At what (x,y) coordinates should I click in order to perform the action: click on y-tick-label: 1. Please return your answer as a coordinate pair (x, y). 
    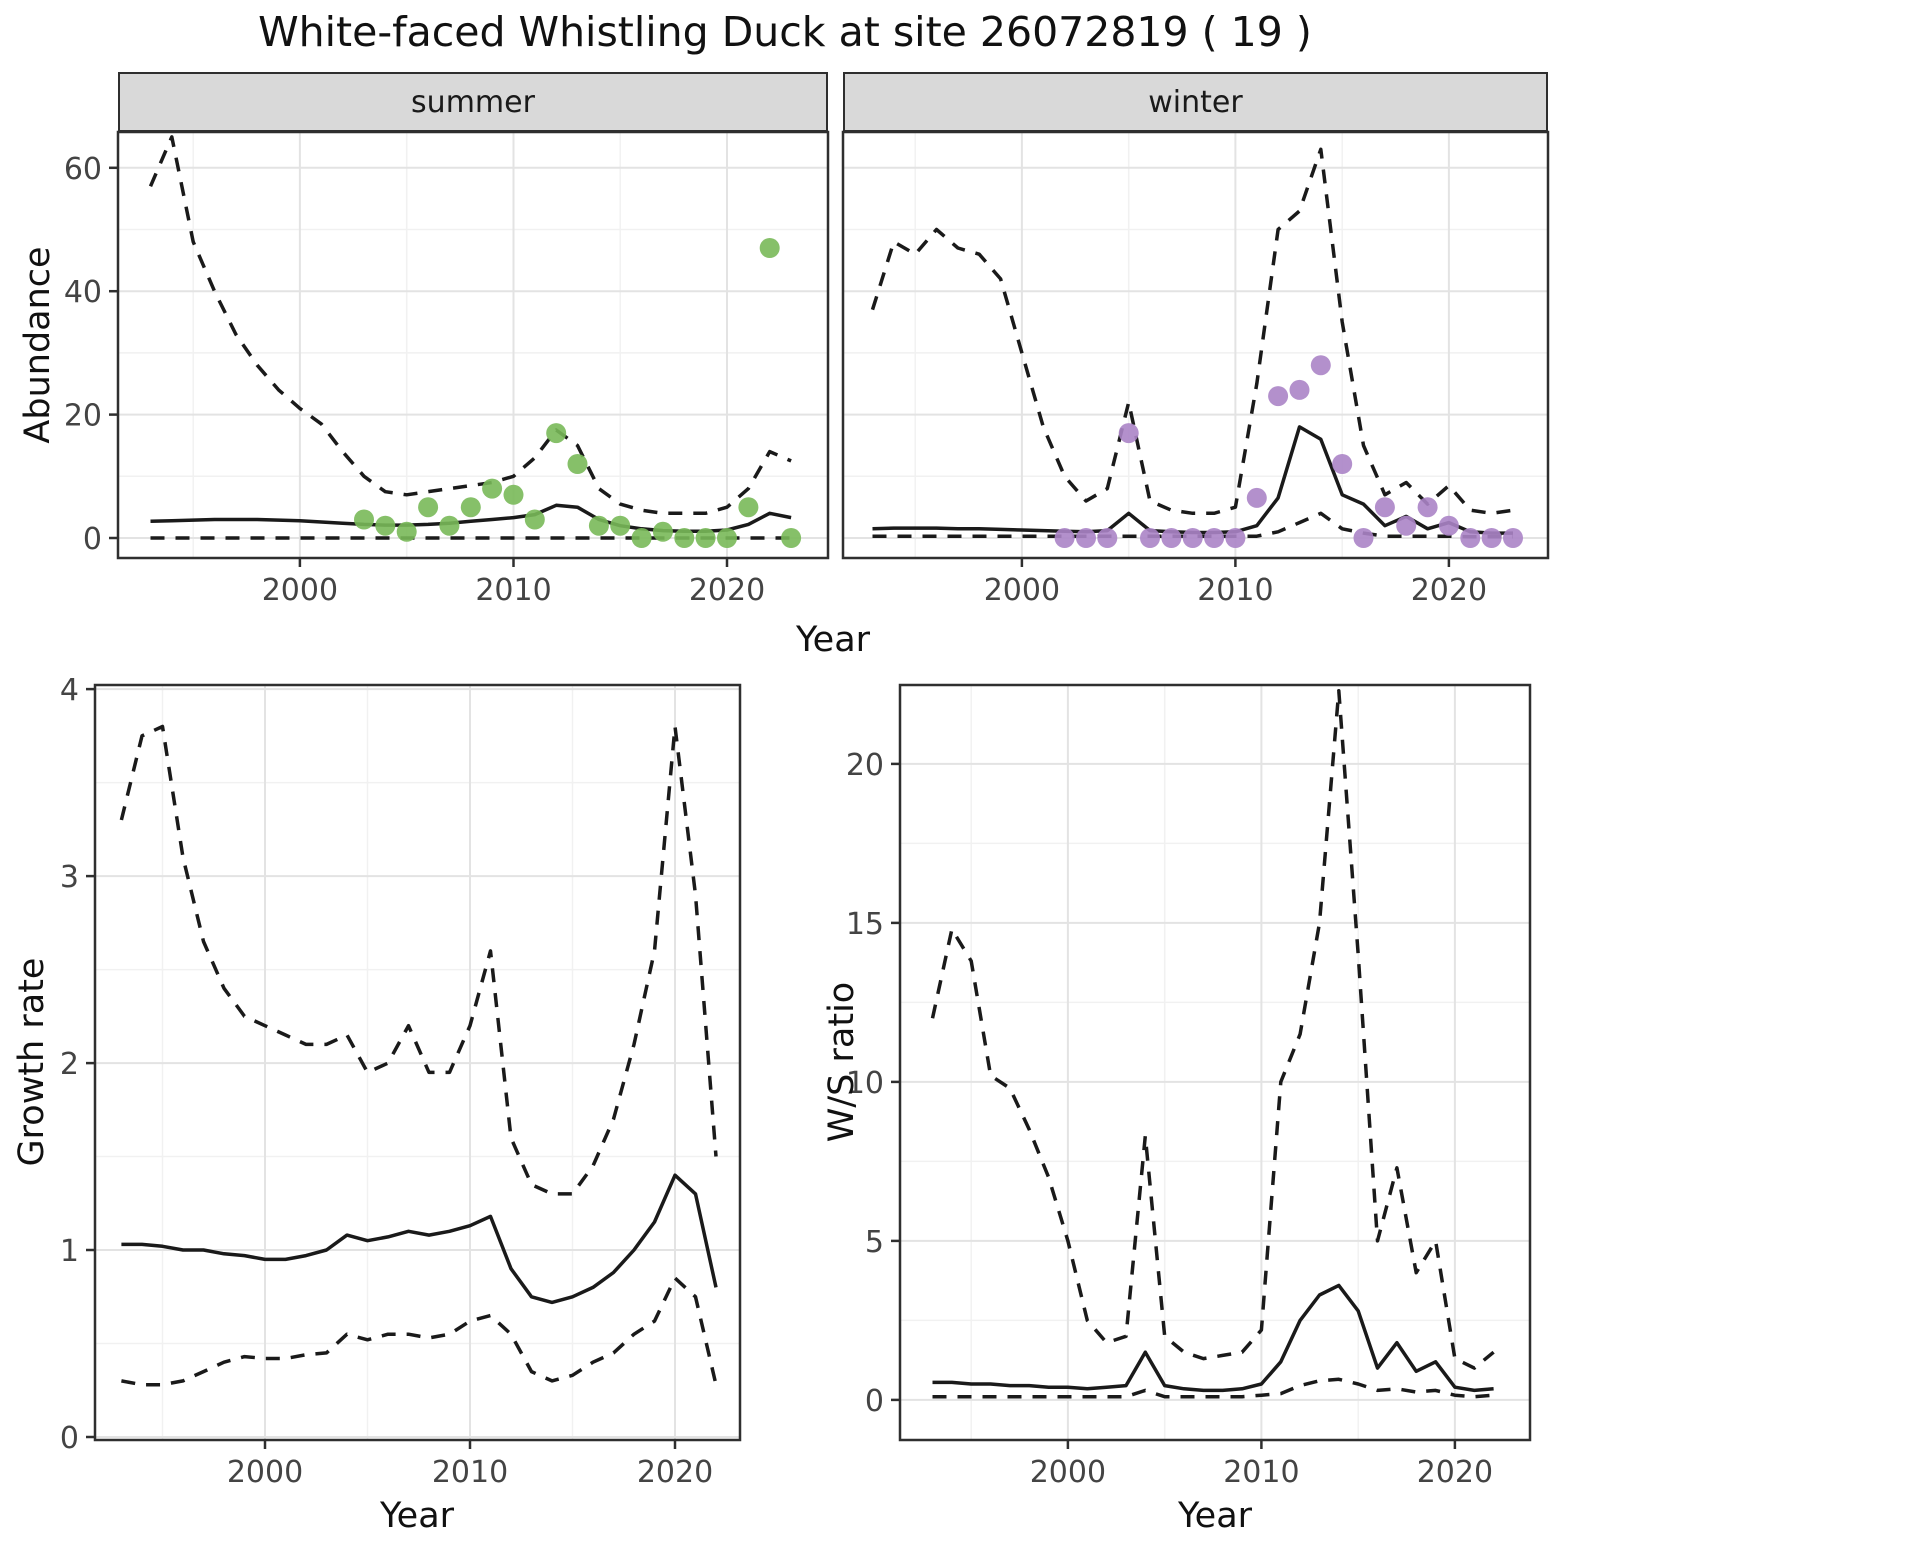
    Looking at the image, I should click on (69, 1251).